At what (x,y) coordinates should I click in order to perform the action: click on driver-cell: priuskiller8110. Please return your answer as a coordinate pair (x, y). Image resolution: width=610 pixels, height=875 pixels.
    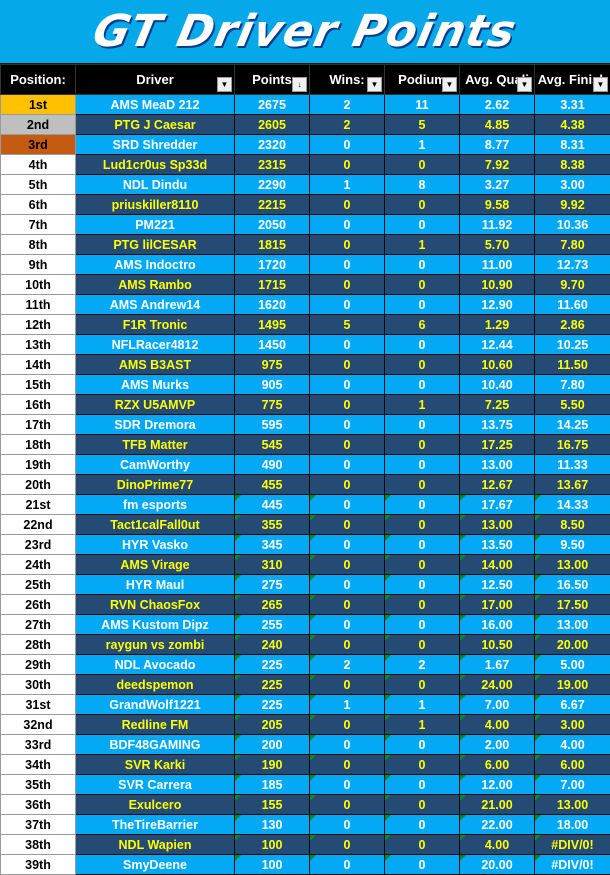
    Looking at the image, I should click on (155, 204).